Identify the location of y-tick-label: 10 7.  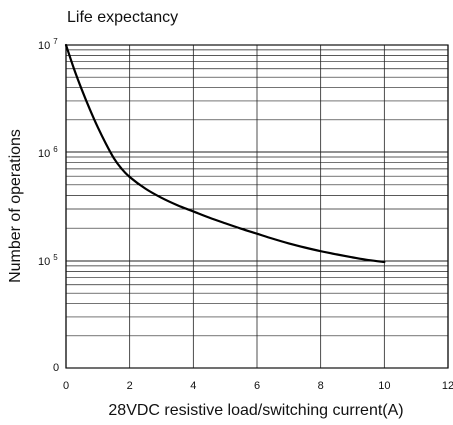
(48, 44).